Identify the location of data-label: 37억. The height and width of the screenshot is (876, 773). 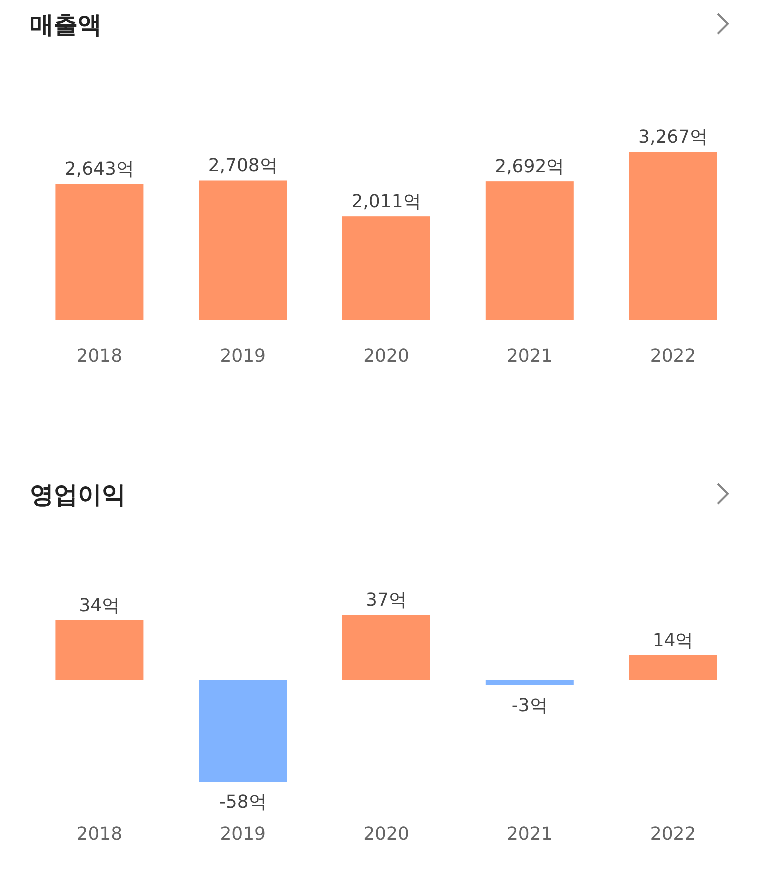
(386, 600).